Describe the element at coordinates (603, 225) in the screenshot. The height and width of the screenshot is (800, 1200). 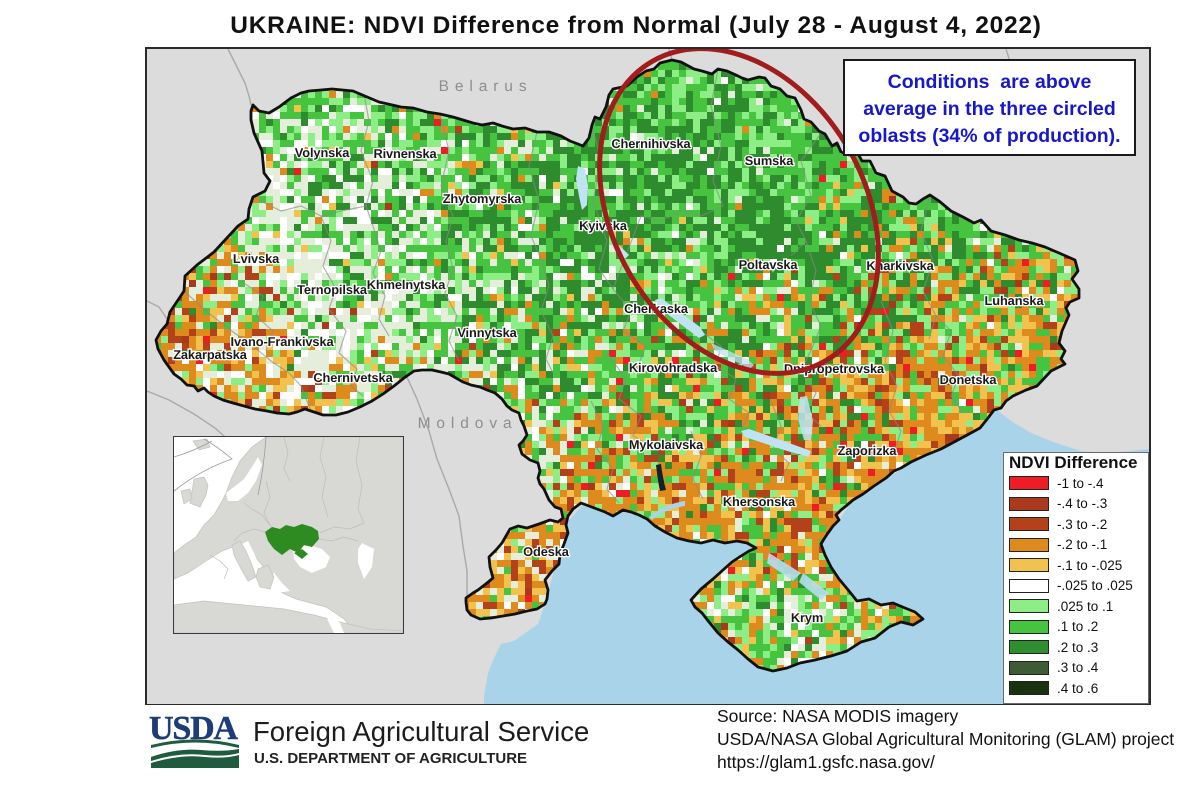
I see `svg-text: Kyivska` at that location.